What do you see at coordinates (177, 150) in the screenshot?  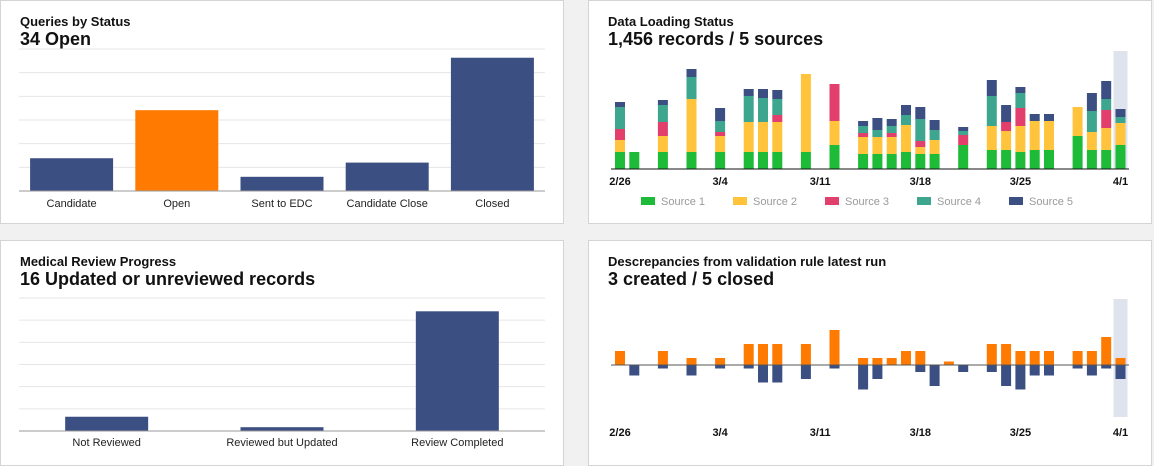 I see `bar-open` at bounding box center [177, 150].